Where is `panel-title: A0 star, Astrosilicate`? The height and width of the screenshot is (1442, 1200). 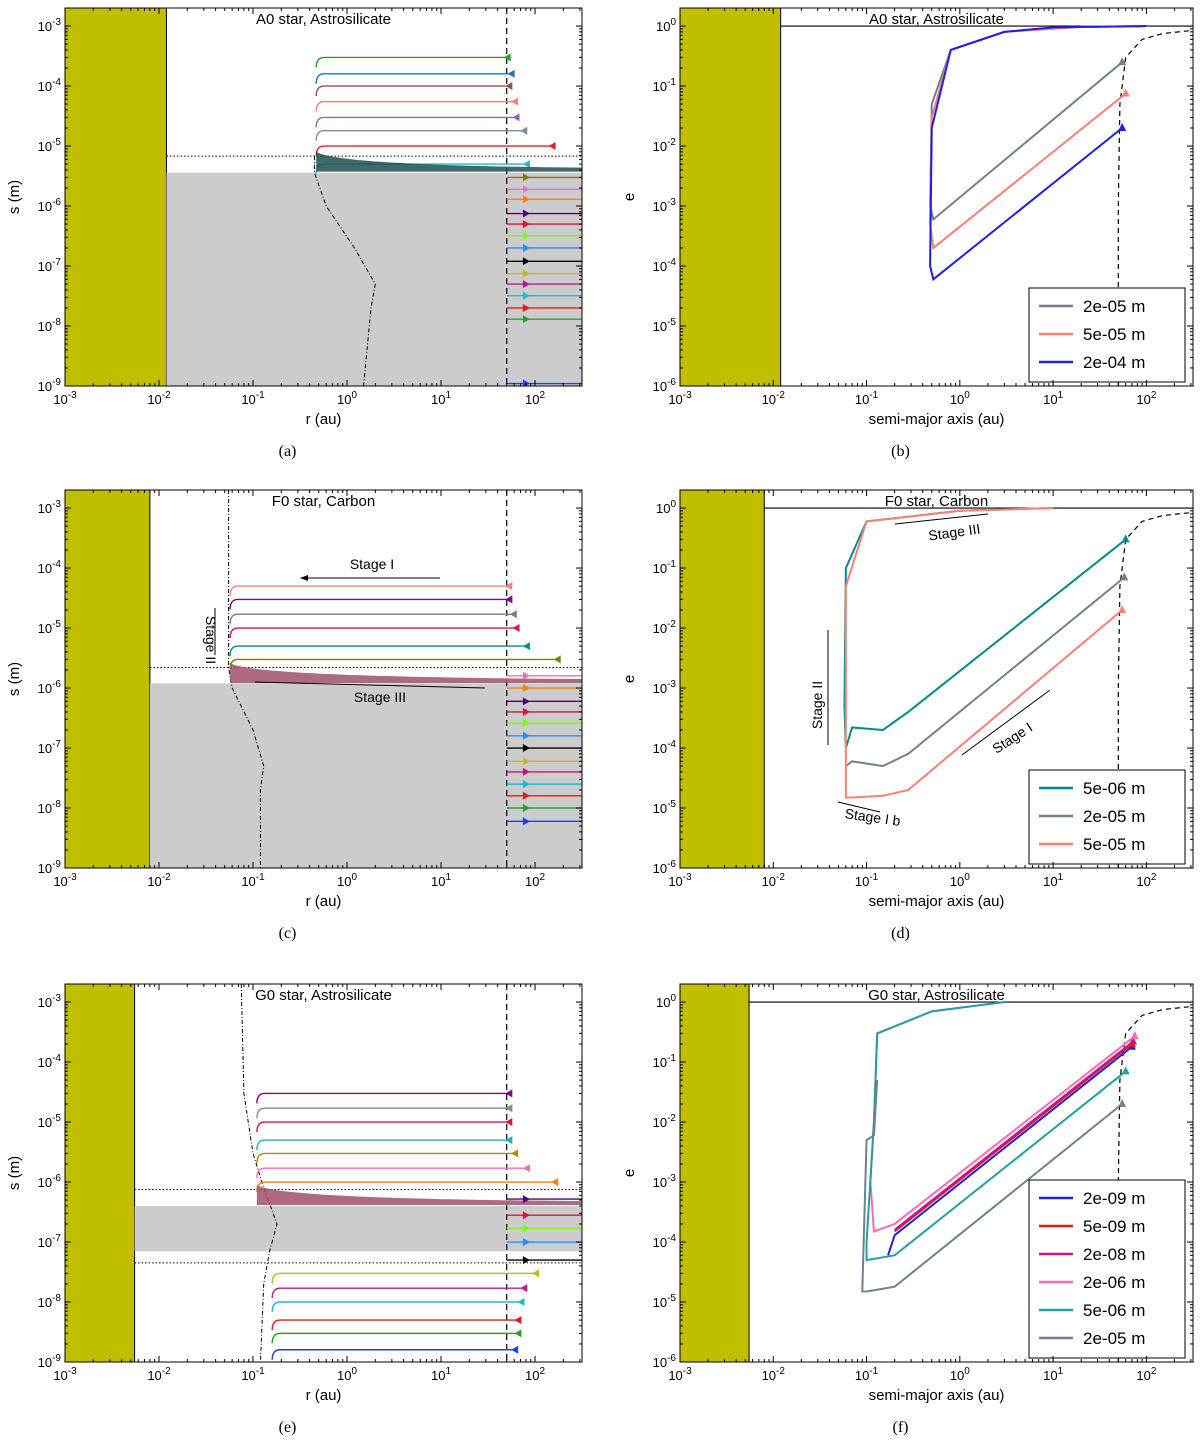
panel-title: A0 star, Astrosilicate is located at coordinates (323, 19).